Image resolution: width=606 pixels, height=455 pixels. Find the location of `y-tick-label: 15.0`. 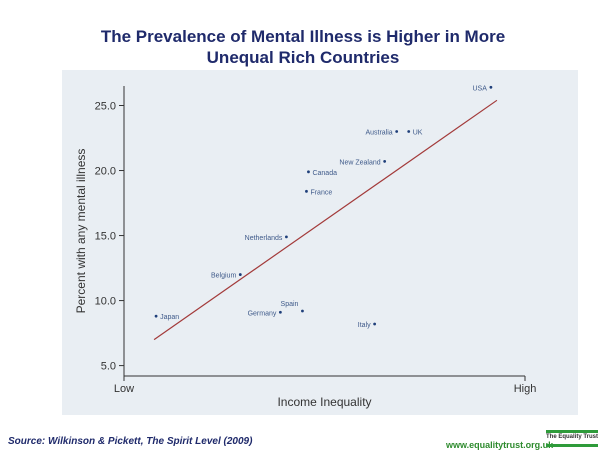

y-tick-label: 15.0 is located at coordinates (105, 237).